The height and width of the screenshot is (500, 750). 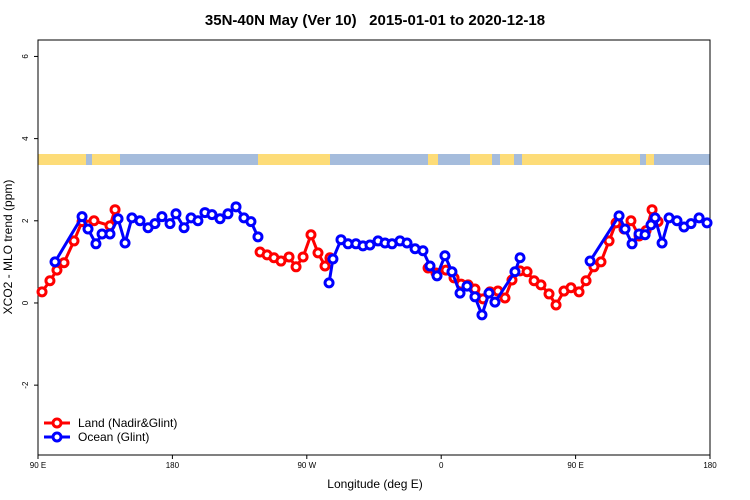 I want to click on y-tick-label: 4, so click(x=25, y=138).